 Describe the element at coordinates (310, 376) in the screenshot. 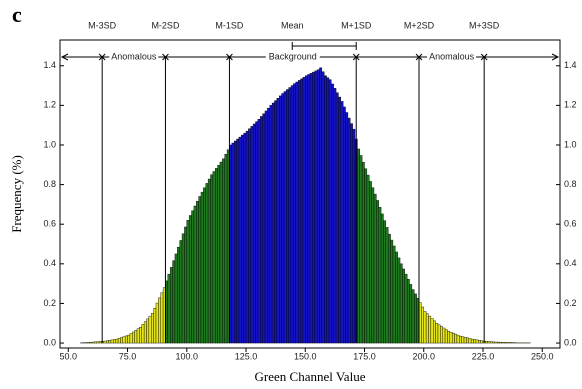

I see `x-axis-label: Green Channel Value` at that location.